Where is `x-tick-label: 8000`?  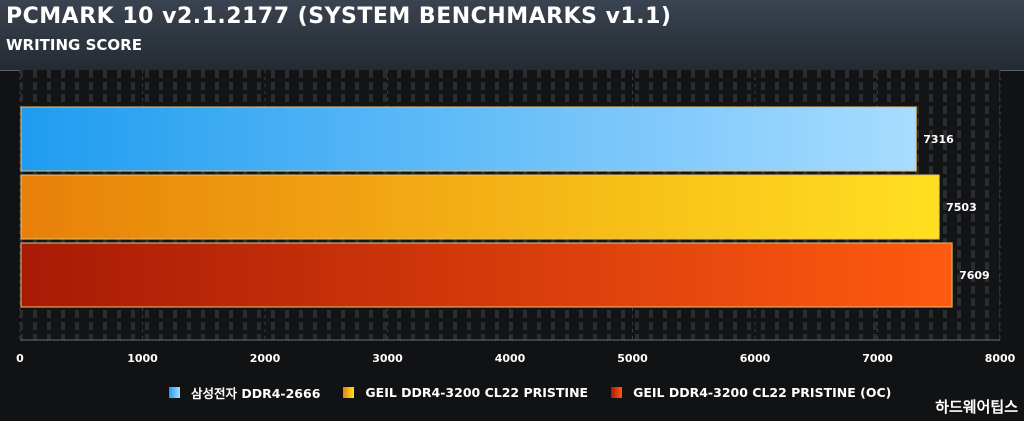
x-tick-label: 8000 is located at coordinates (1000, 358).